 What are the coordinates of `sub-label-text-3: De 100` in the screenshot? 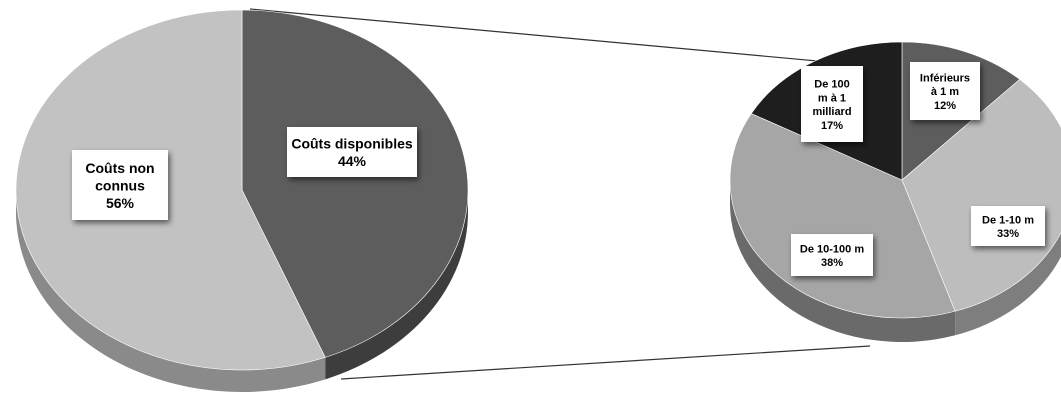 It's located at (831, 85).